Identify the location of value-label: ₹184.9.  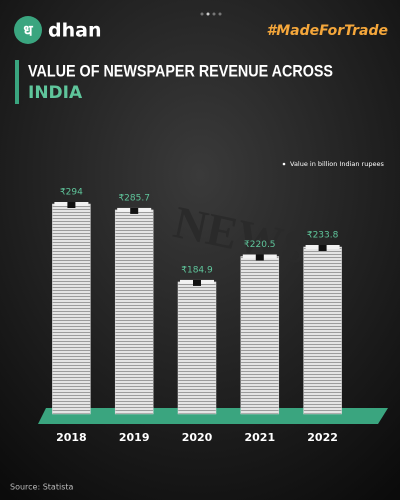
(197, 270).